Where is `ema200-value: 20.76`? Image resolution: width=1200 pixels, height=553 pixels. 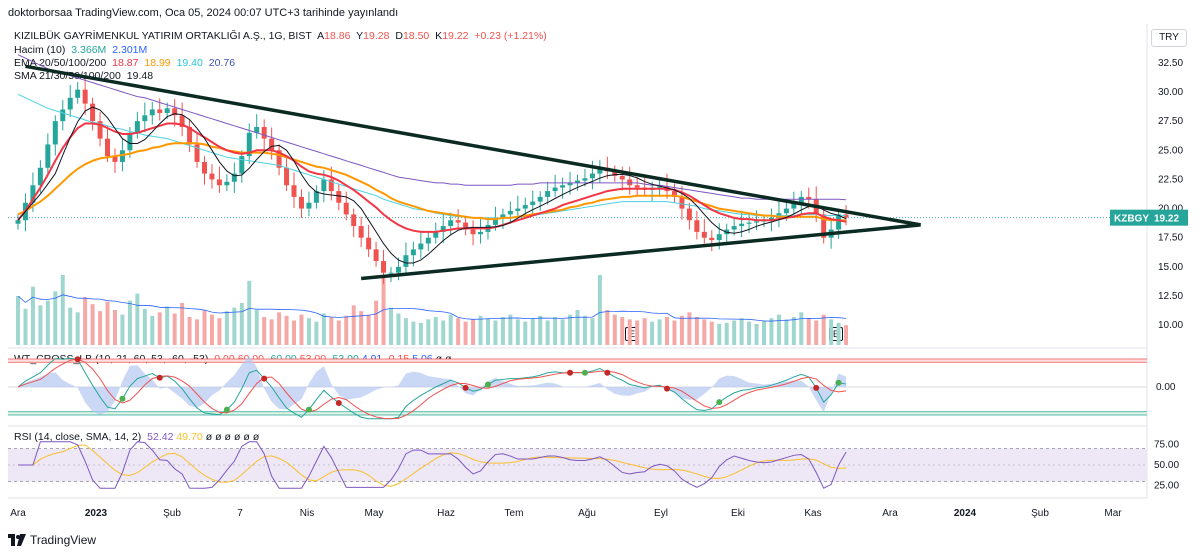
ema200-value: 20.76 is located at coordinates (222, 63).